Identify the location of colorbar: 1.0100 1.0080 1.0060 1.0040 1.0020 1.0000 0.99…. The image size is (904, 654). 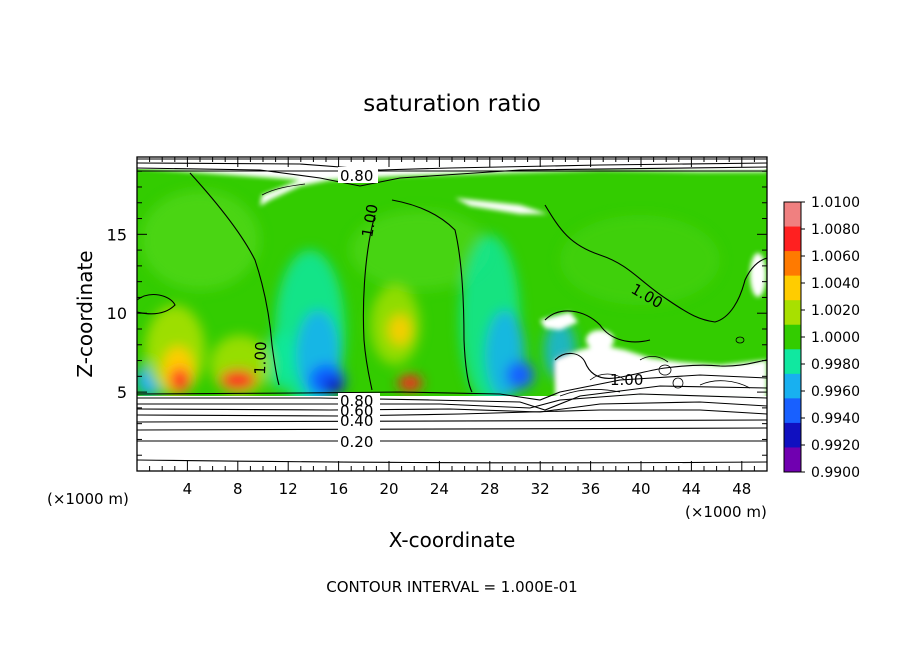
(821, 338).